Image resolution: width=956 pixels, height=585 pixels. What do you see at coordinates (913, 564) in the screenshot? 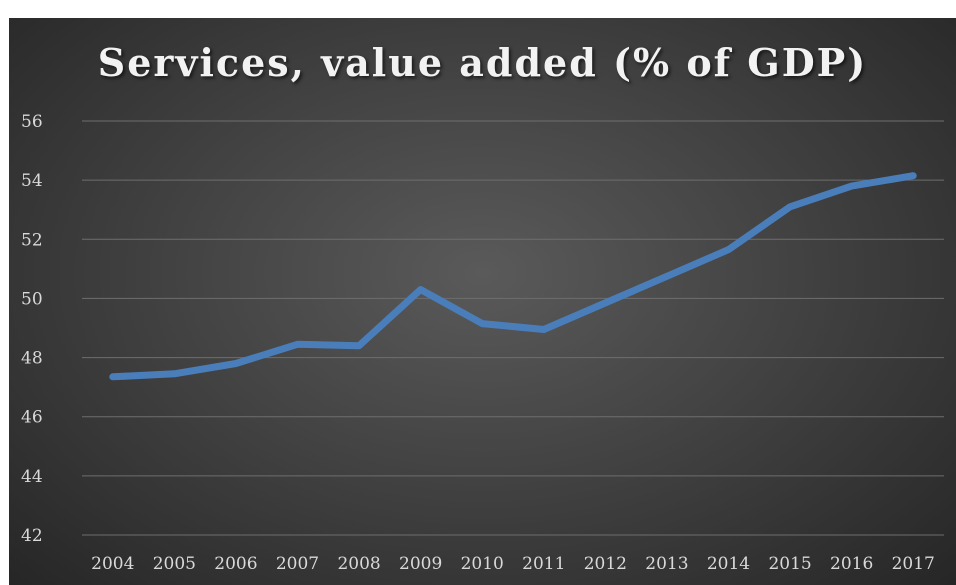
I see `x-tick-label: 2017` at bounding box center [913, 564].